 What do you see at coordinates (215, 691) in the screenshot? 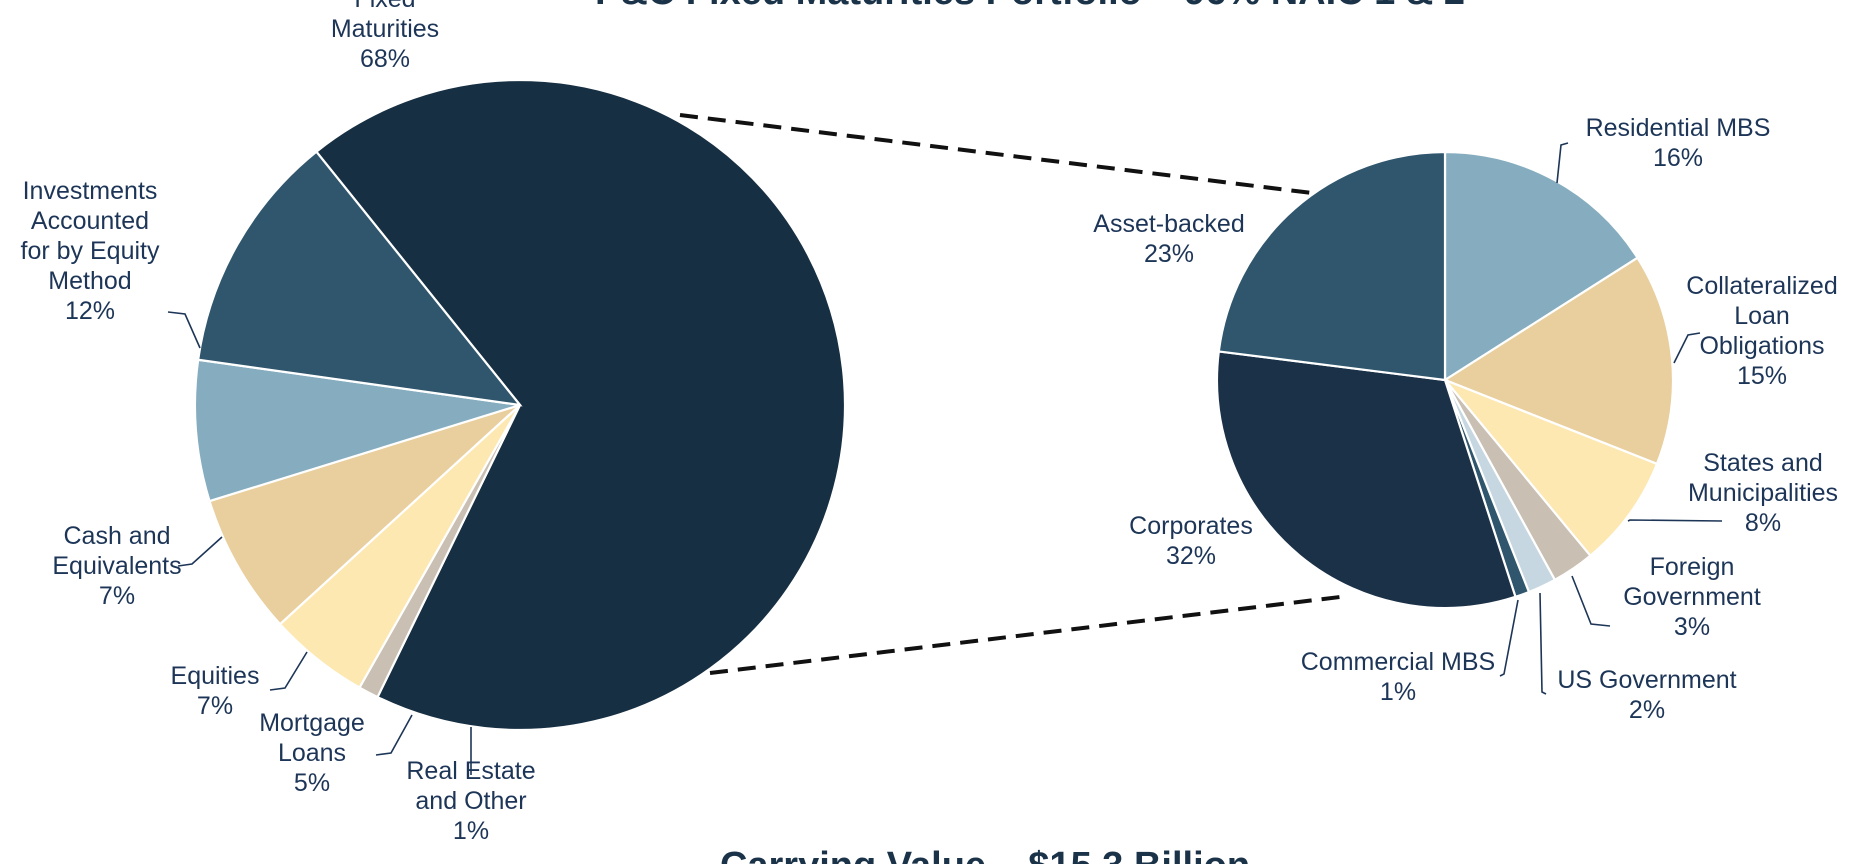
I see `left-label-equities: Equities 7%` at bounding box center [215, 691].